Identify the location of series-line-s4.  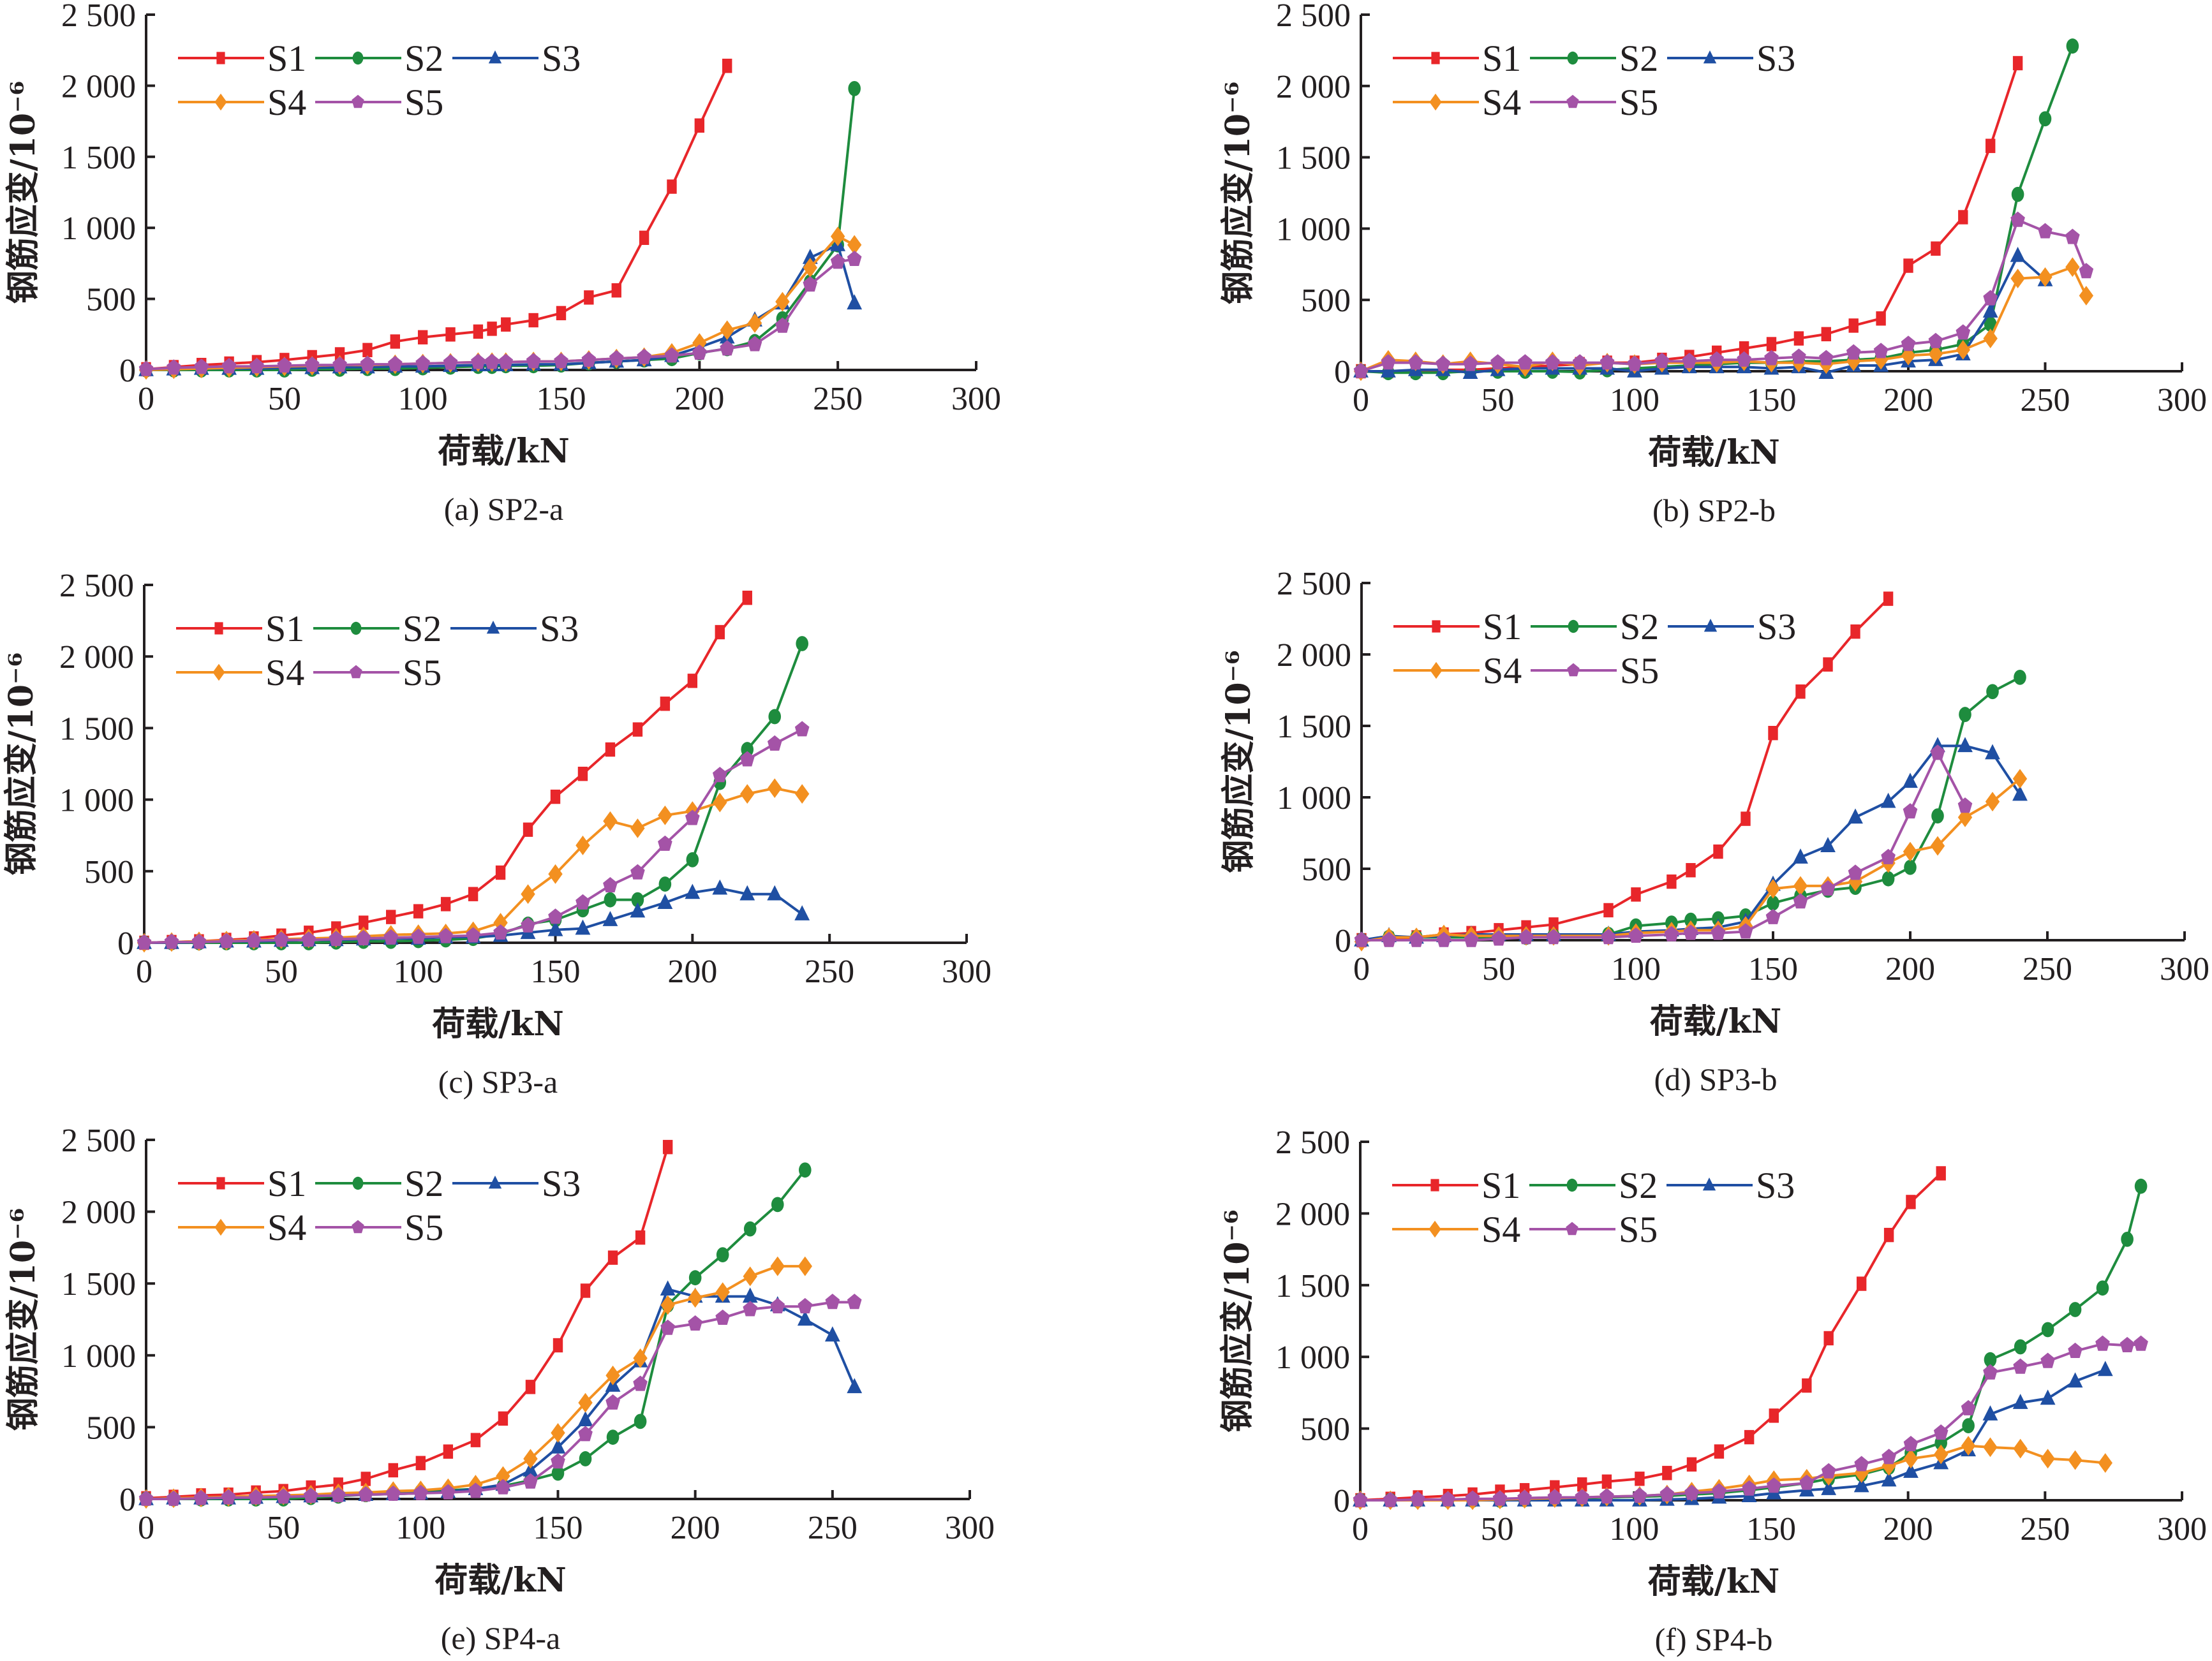
(501, 303).